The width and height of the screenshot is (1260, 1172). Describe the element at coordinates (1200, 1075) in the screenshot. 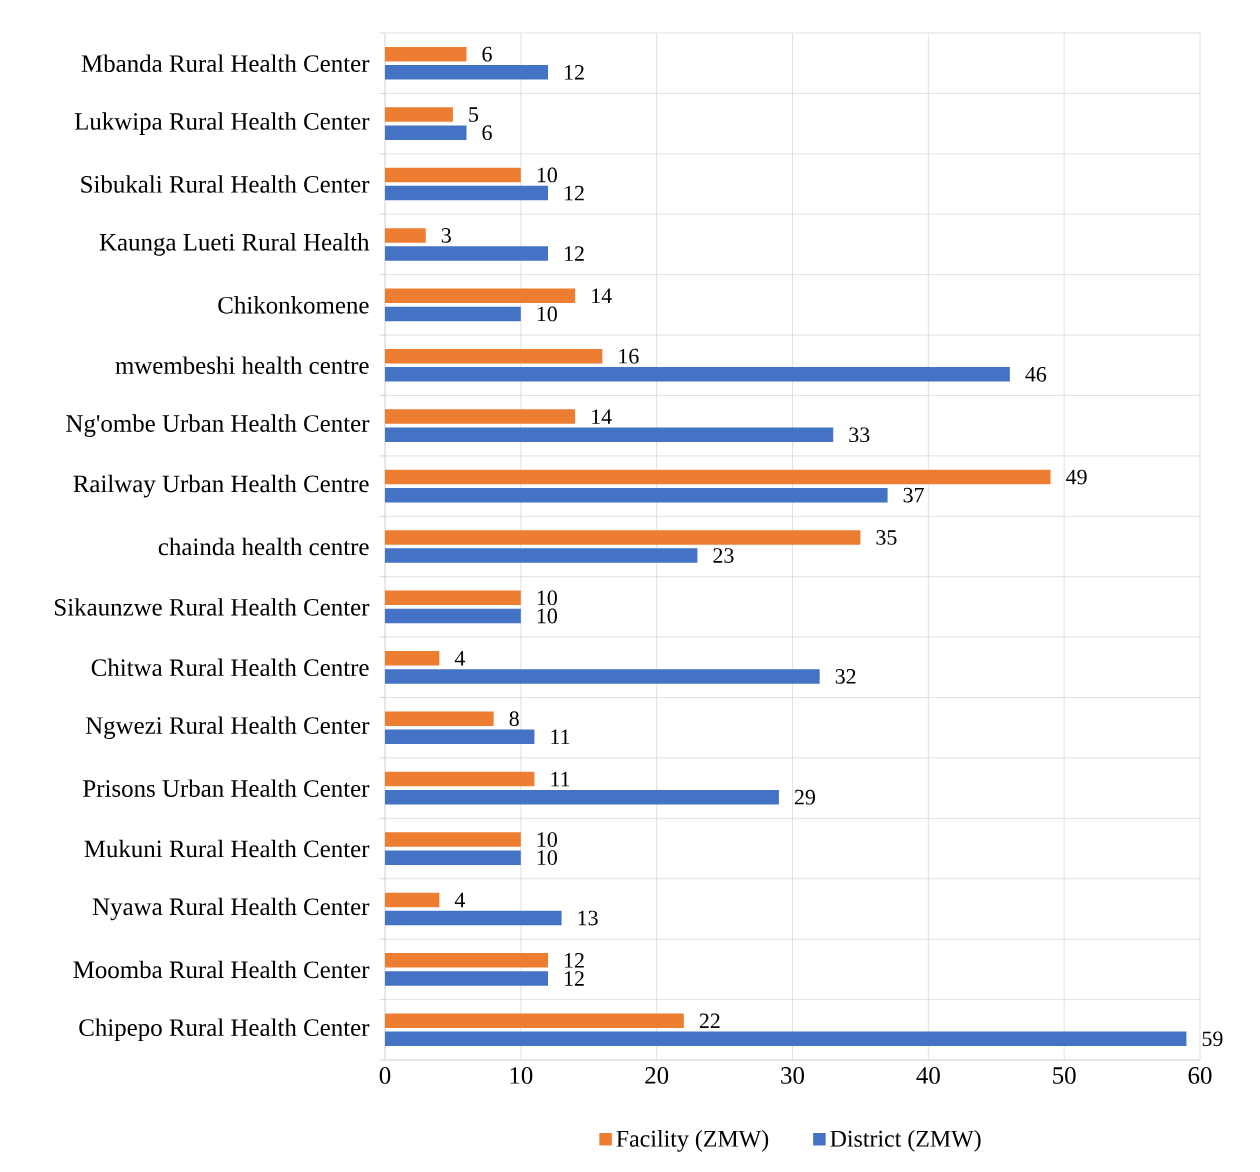

I see `x-tick-label: 60` at that location.